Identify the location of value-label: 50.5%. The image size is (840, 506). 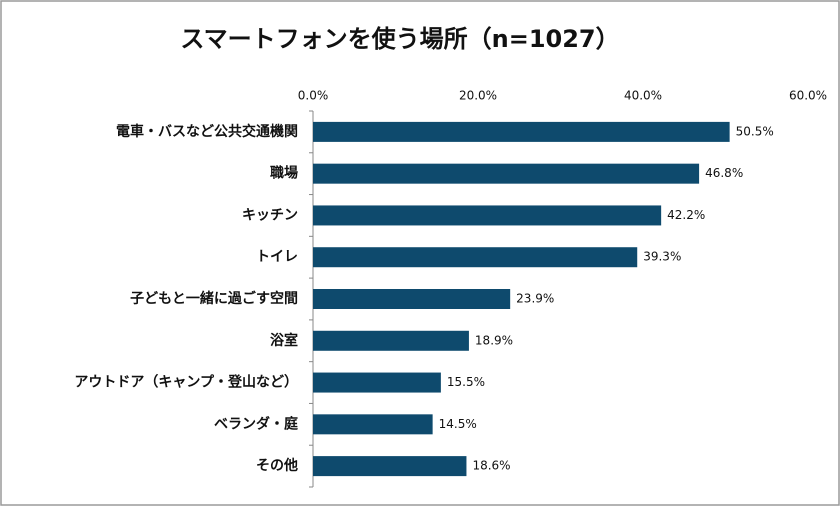
(755, 131).